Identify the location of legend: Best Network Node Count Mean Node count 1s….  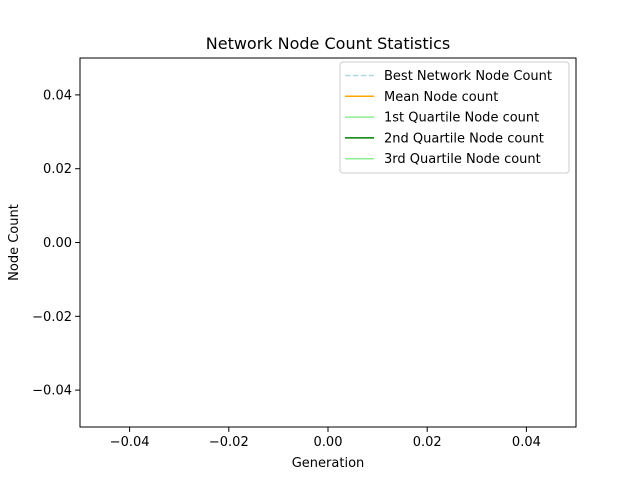
(454, 117).